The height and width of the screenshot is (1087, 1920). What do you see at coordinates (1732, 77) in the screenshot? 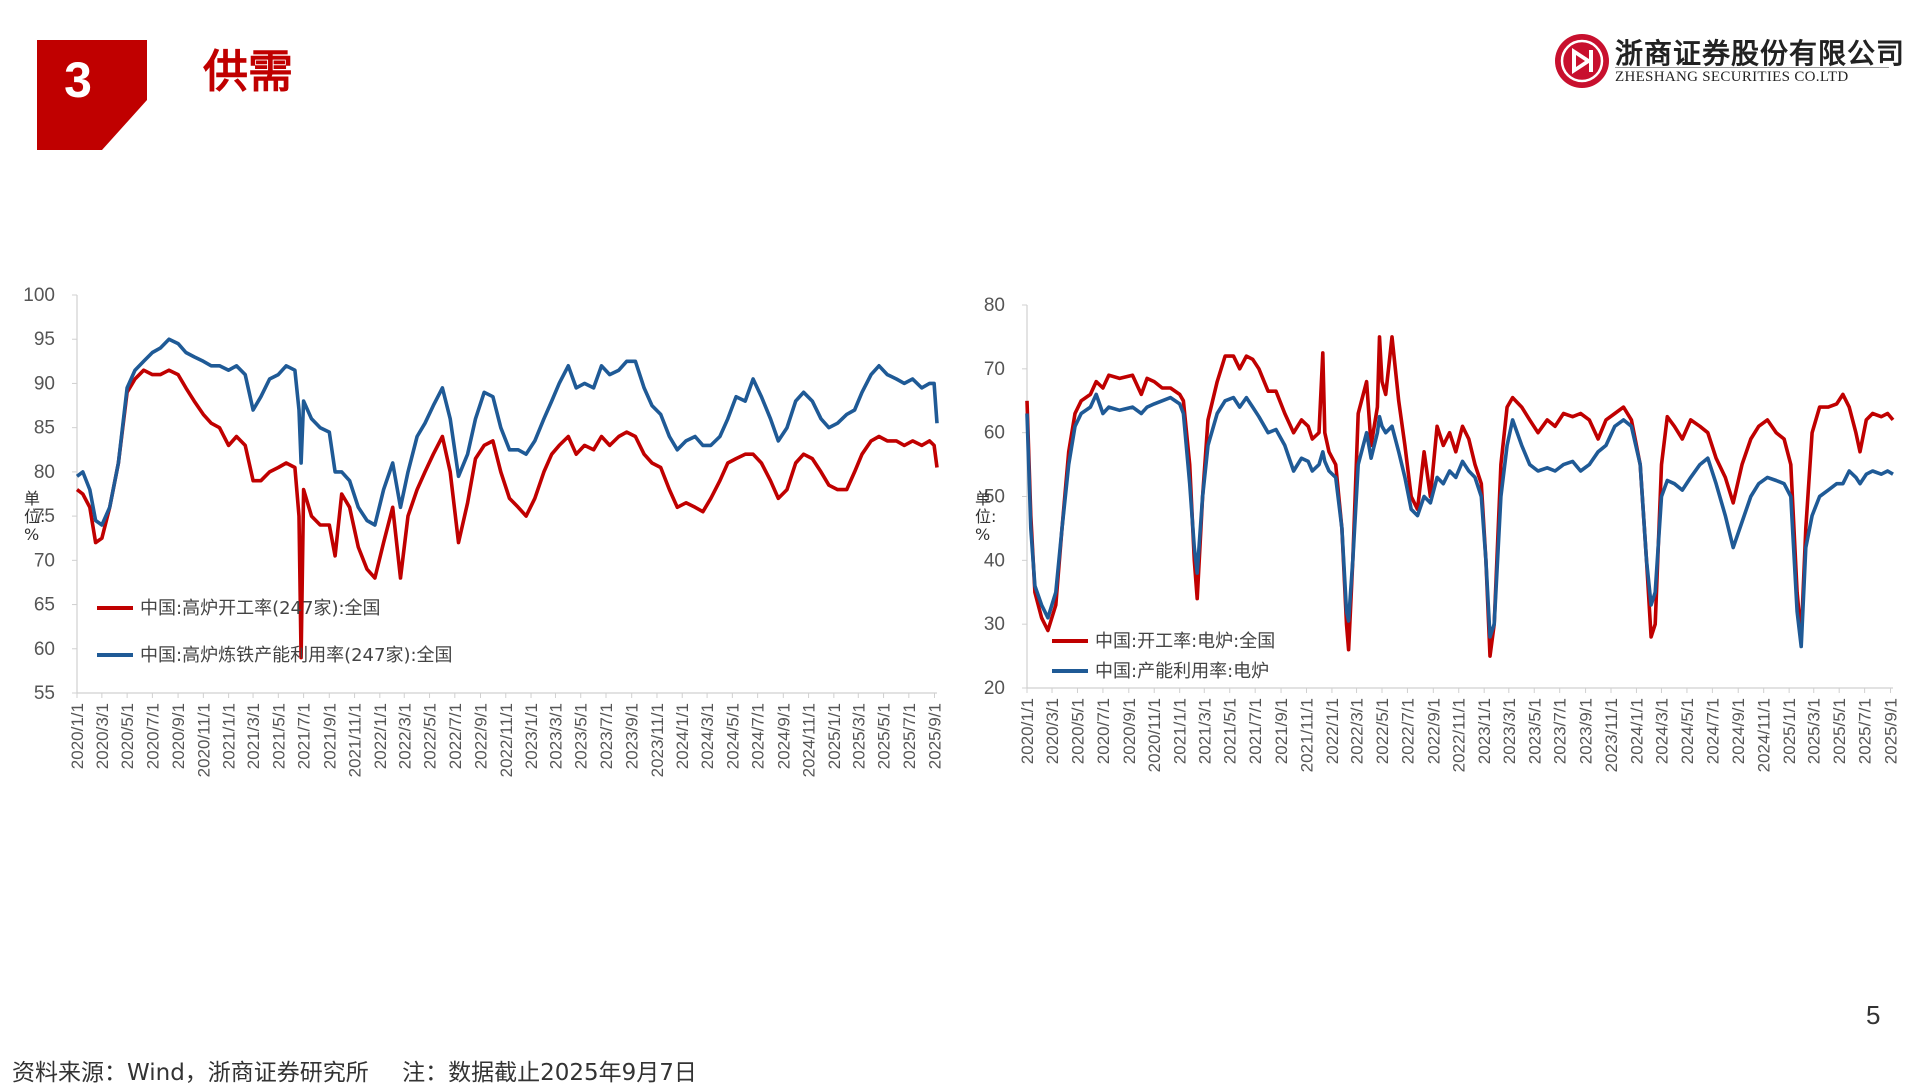
I see `logo-company-name-en: ZHESHANG SECURITIES CO.LTD` at bounding box center [1732, 77].